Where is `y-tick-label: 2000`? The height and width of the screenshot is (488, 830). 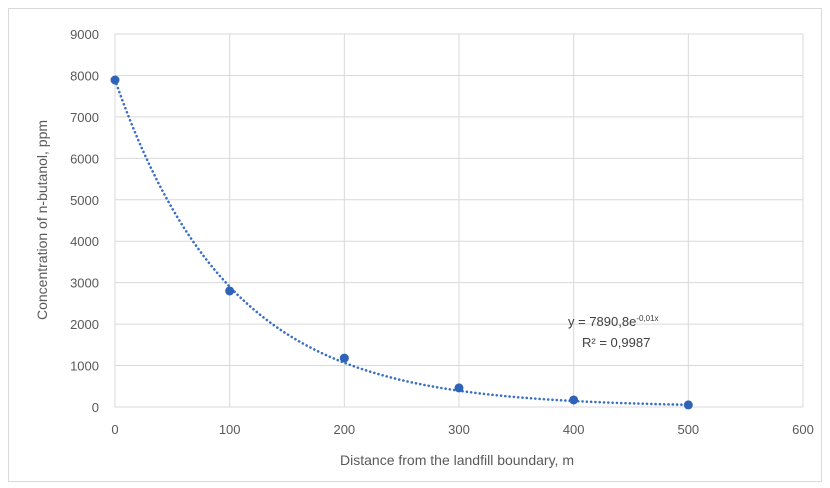
y-tick-label: 2000 is located at coordinates (84, 324).